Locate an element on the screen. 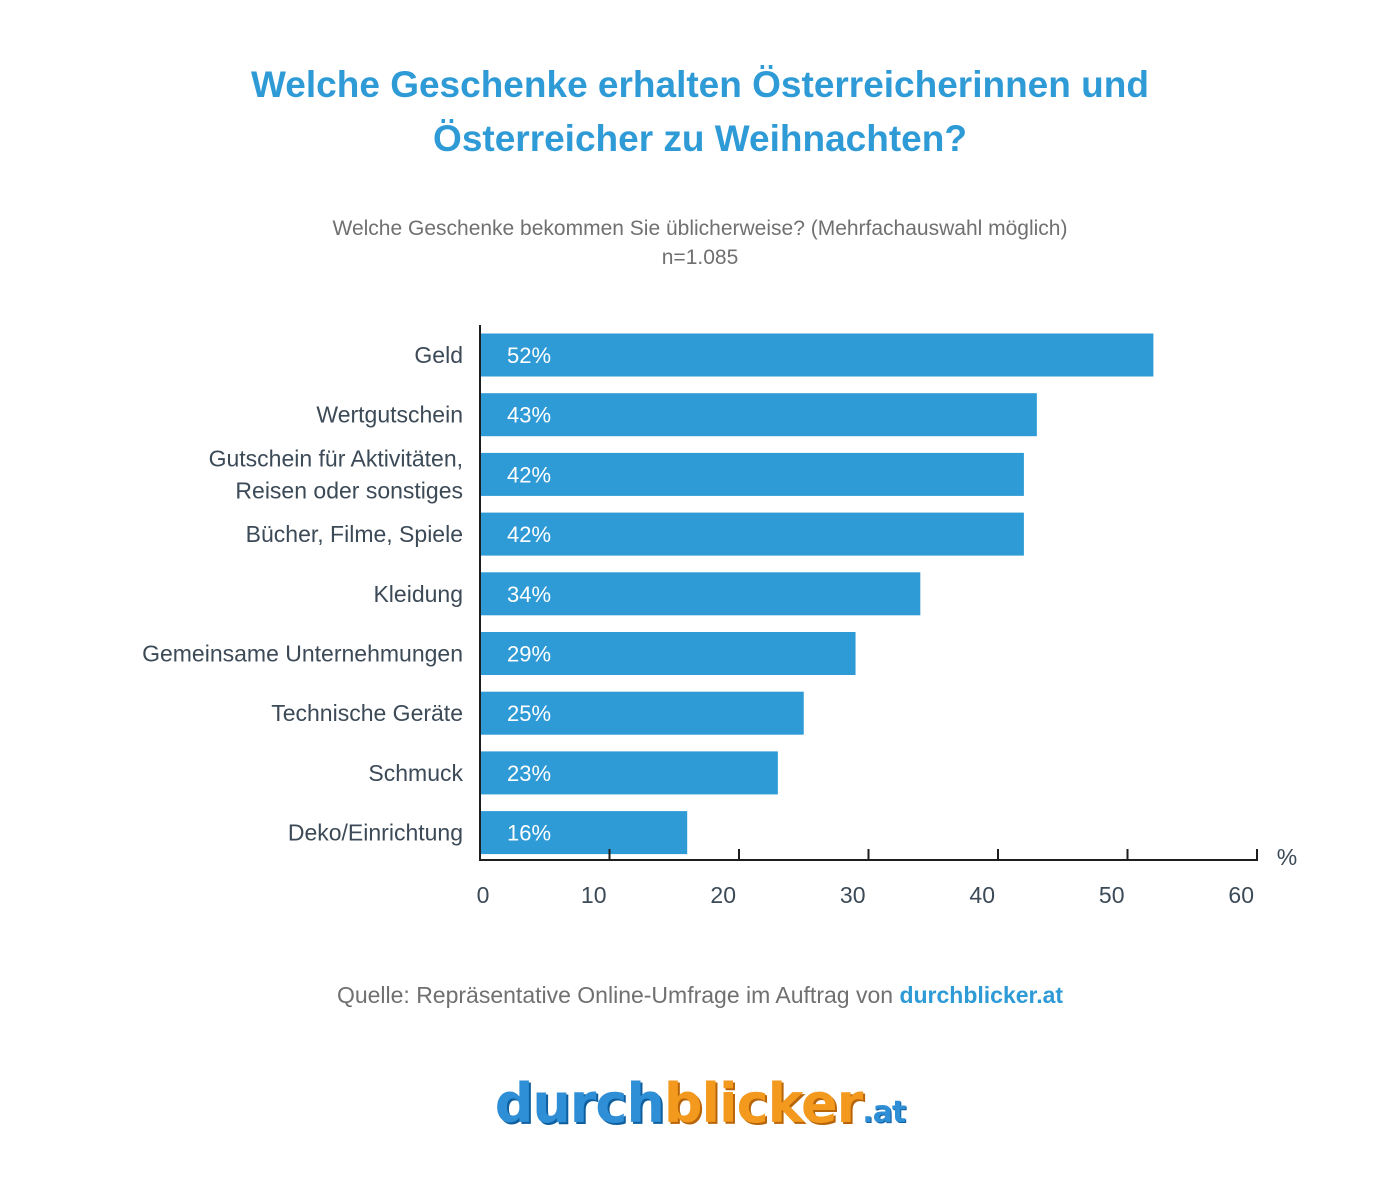 The image size is (1400, 1203). category-label-6-line-0: Technische Geräte is located at coordinates (367, 713).